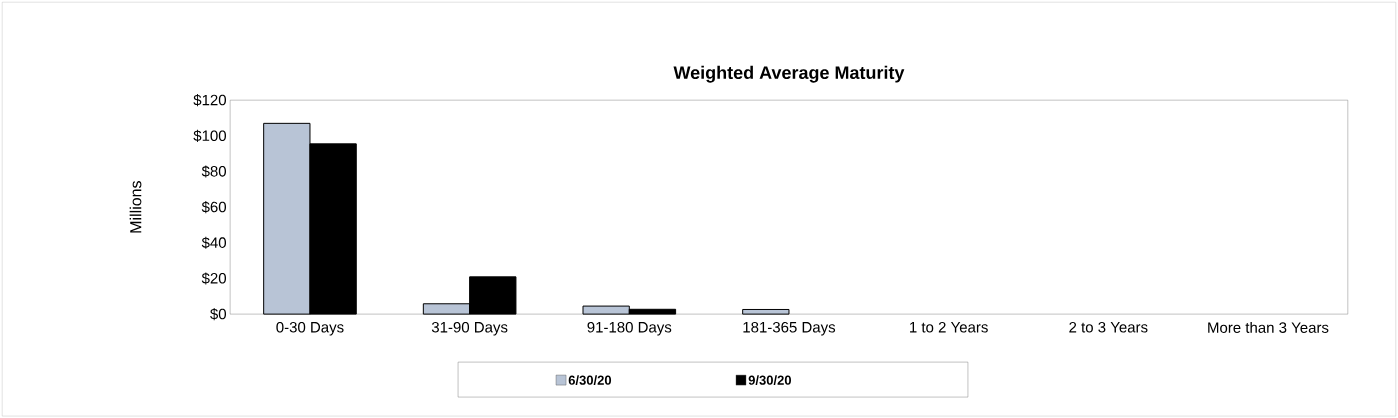 The image size is (1398, 418). What do you see at coordinates (1268, 327) in the screenshot?
I see `x-tick-label: More than 3 Years` at bounding box center [1268, 327].